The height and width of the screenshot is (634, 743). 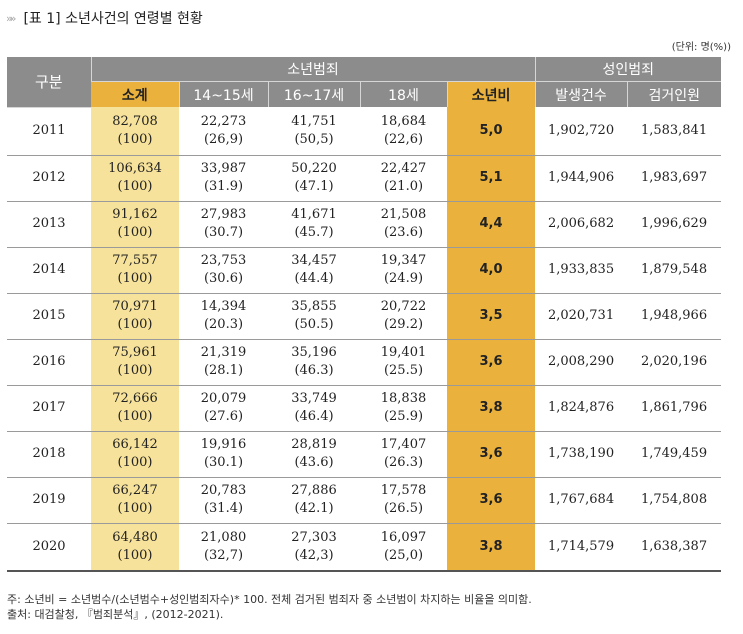 I want to click on occurred-cell: 2,006,682, so click(x=581, y=224).